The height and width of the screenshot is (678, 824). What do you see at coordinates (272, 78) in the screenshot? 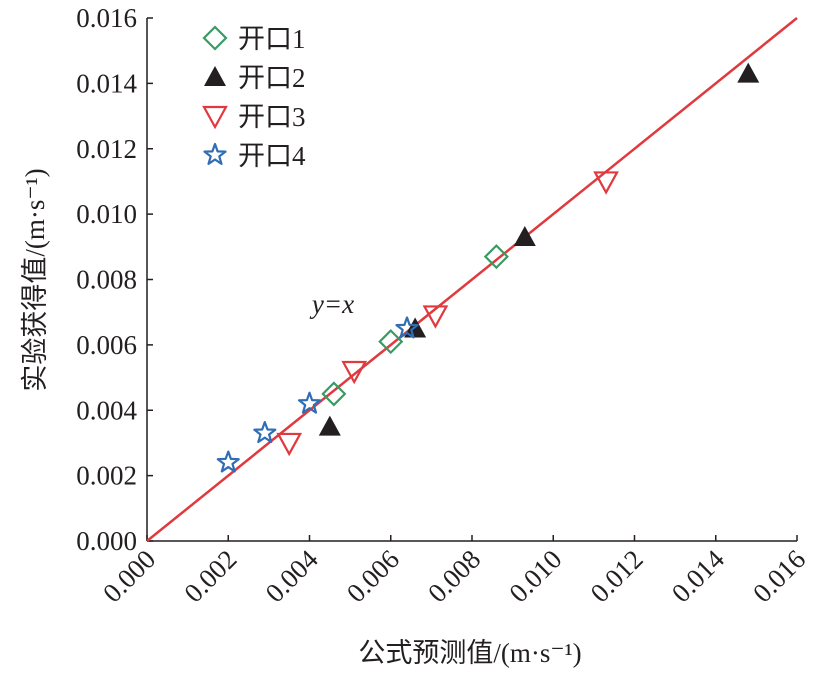
I see `legend-label: 开口2` at bounding box center [272, 78].